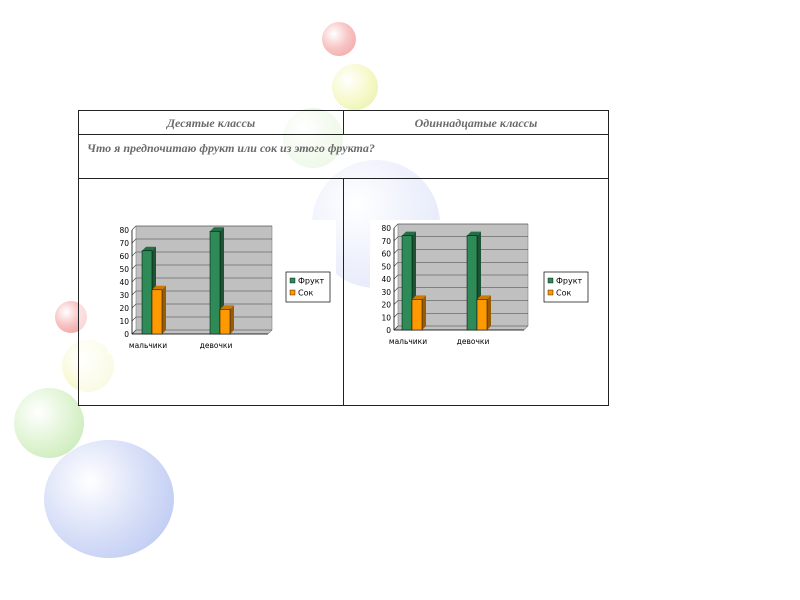 This screenshot has height=600, width=800. I want to click on chart-eleventh-grade: 0 10 20 30 40 50 60 70 80 мальчики девочки Фрукт Сок, so click(481, 285).